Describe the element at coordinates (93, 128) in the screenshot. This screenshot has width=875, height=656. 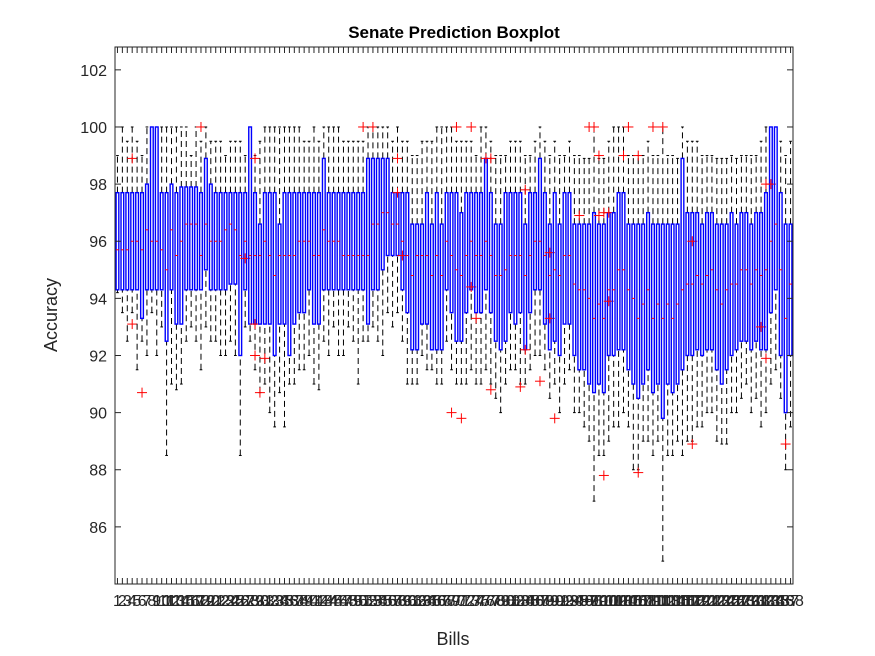
I see `y-tick-label: 100` at that location.